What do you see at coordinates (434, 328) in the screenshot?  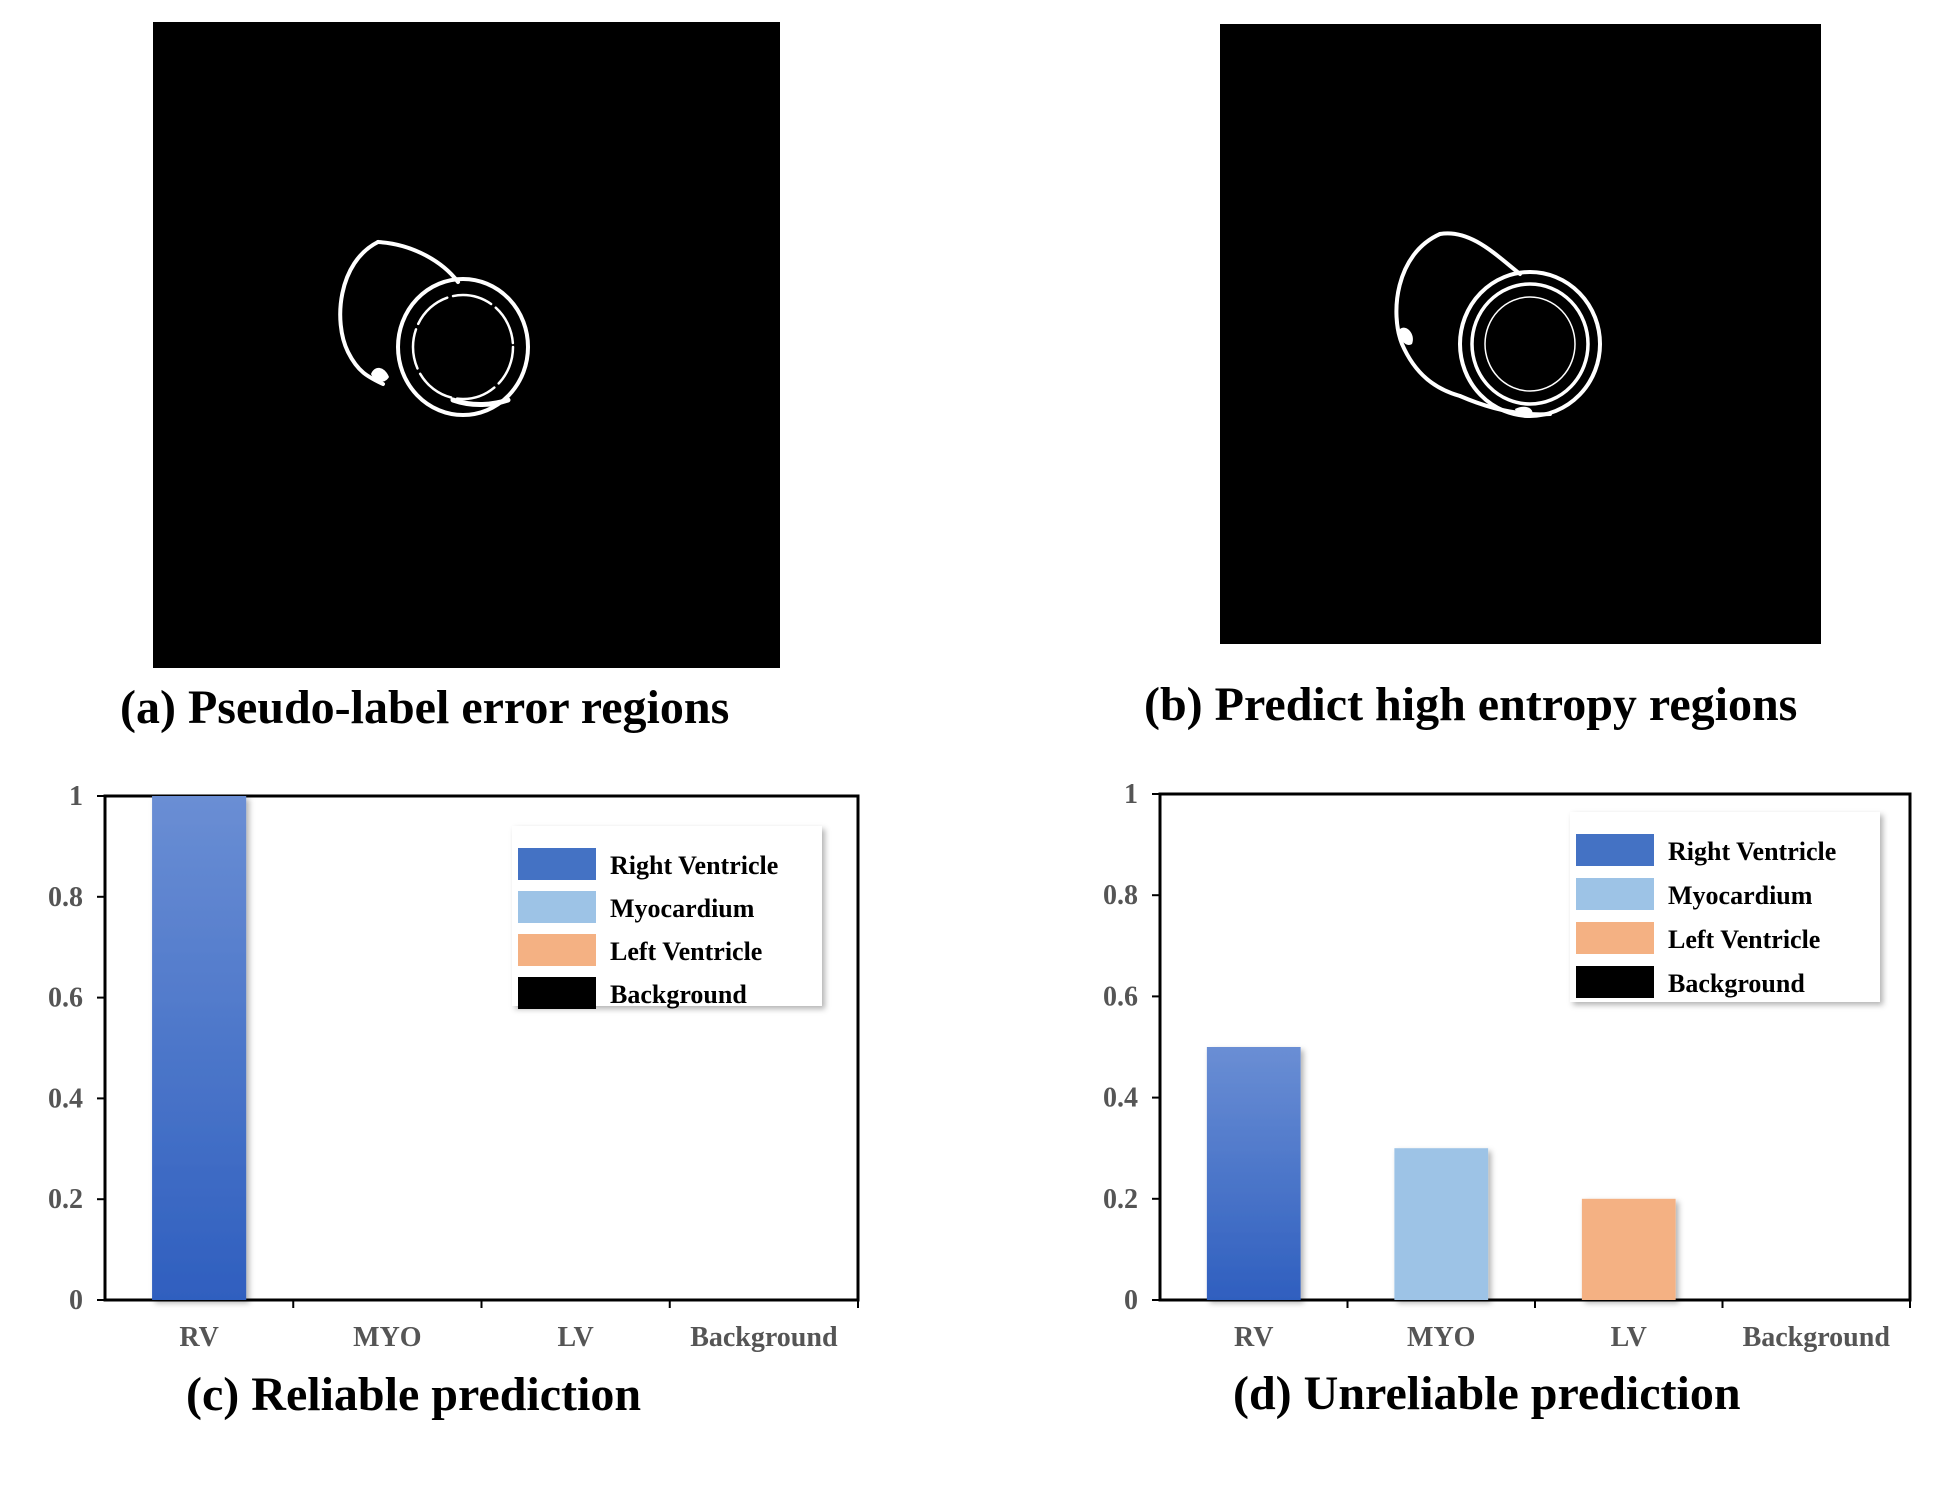 I see `error-region-contours` at bounding box center [434, 328].